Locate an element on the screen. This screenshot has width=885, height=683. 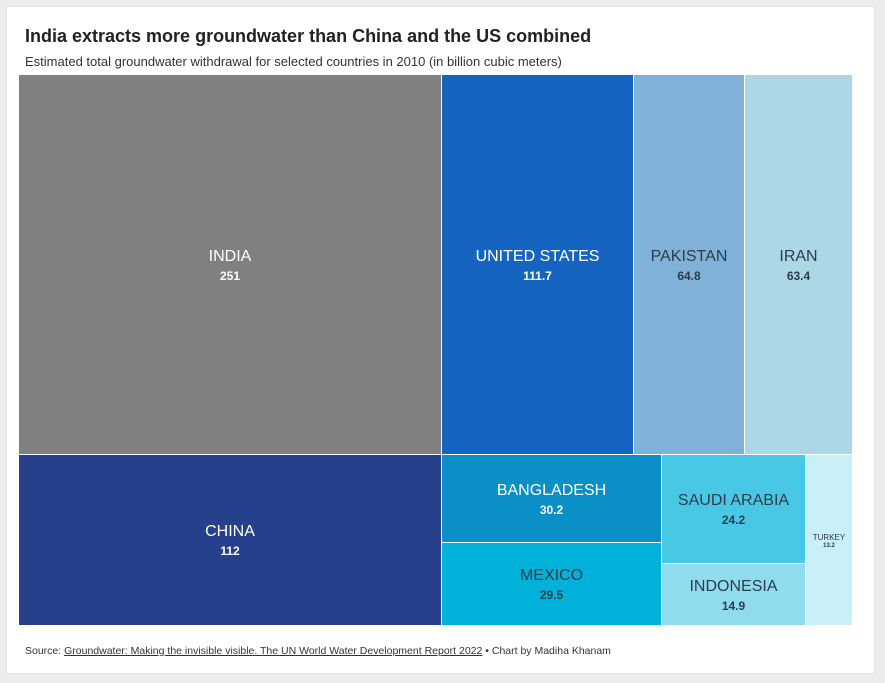
tile-label-bangladesh: BANGLADESH 30.2 is located at coordinates (551, 499).